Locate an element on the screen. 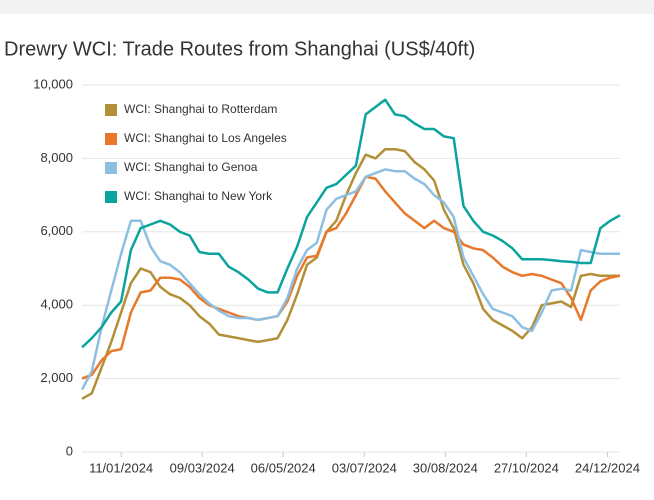 The height and width of the screenshot is (500, 654). x-tick-label: 03/07/2024 is located at coordinates (364, 467).